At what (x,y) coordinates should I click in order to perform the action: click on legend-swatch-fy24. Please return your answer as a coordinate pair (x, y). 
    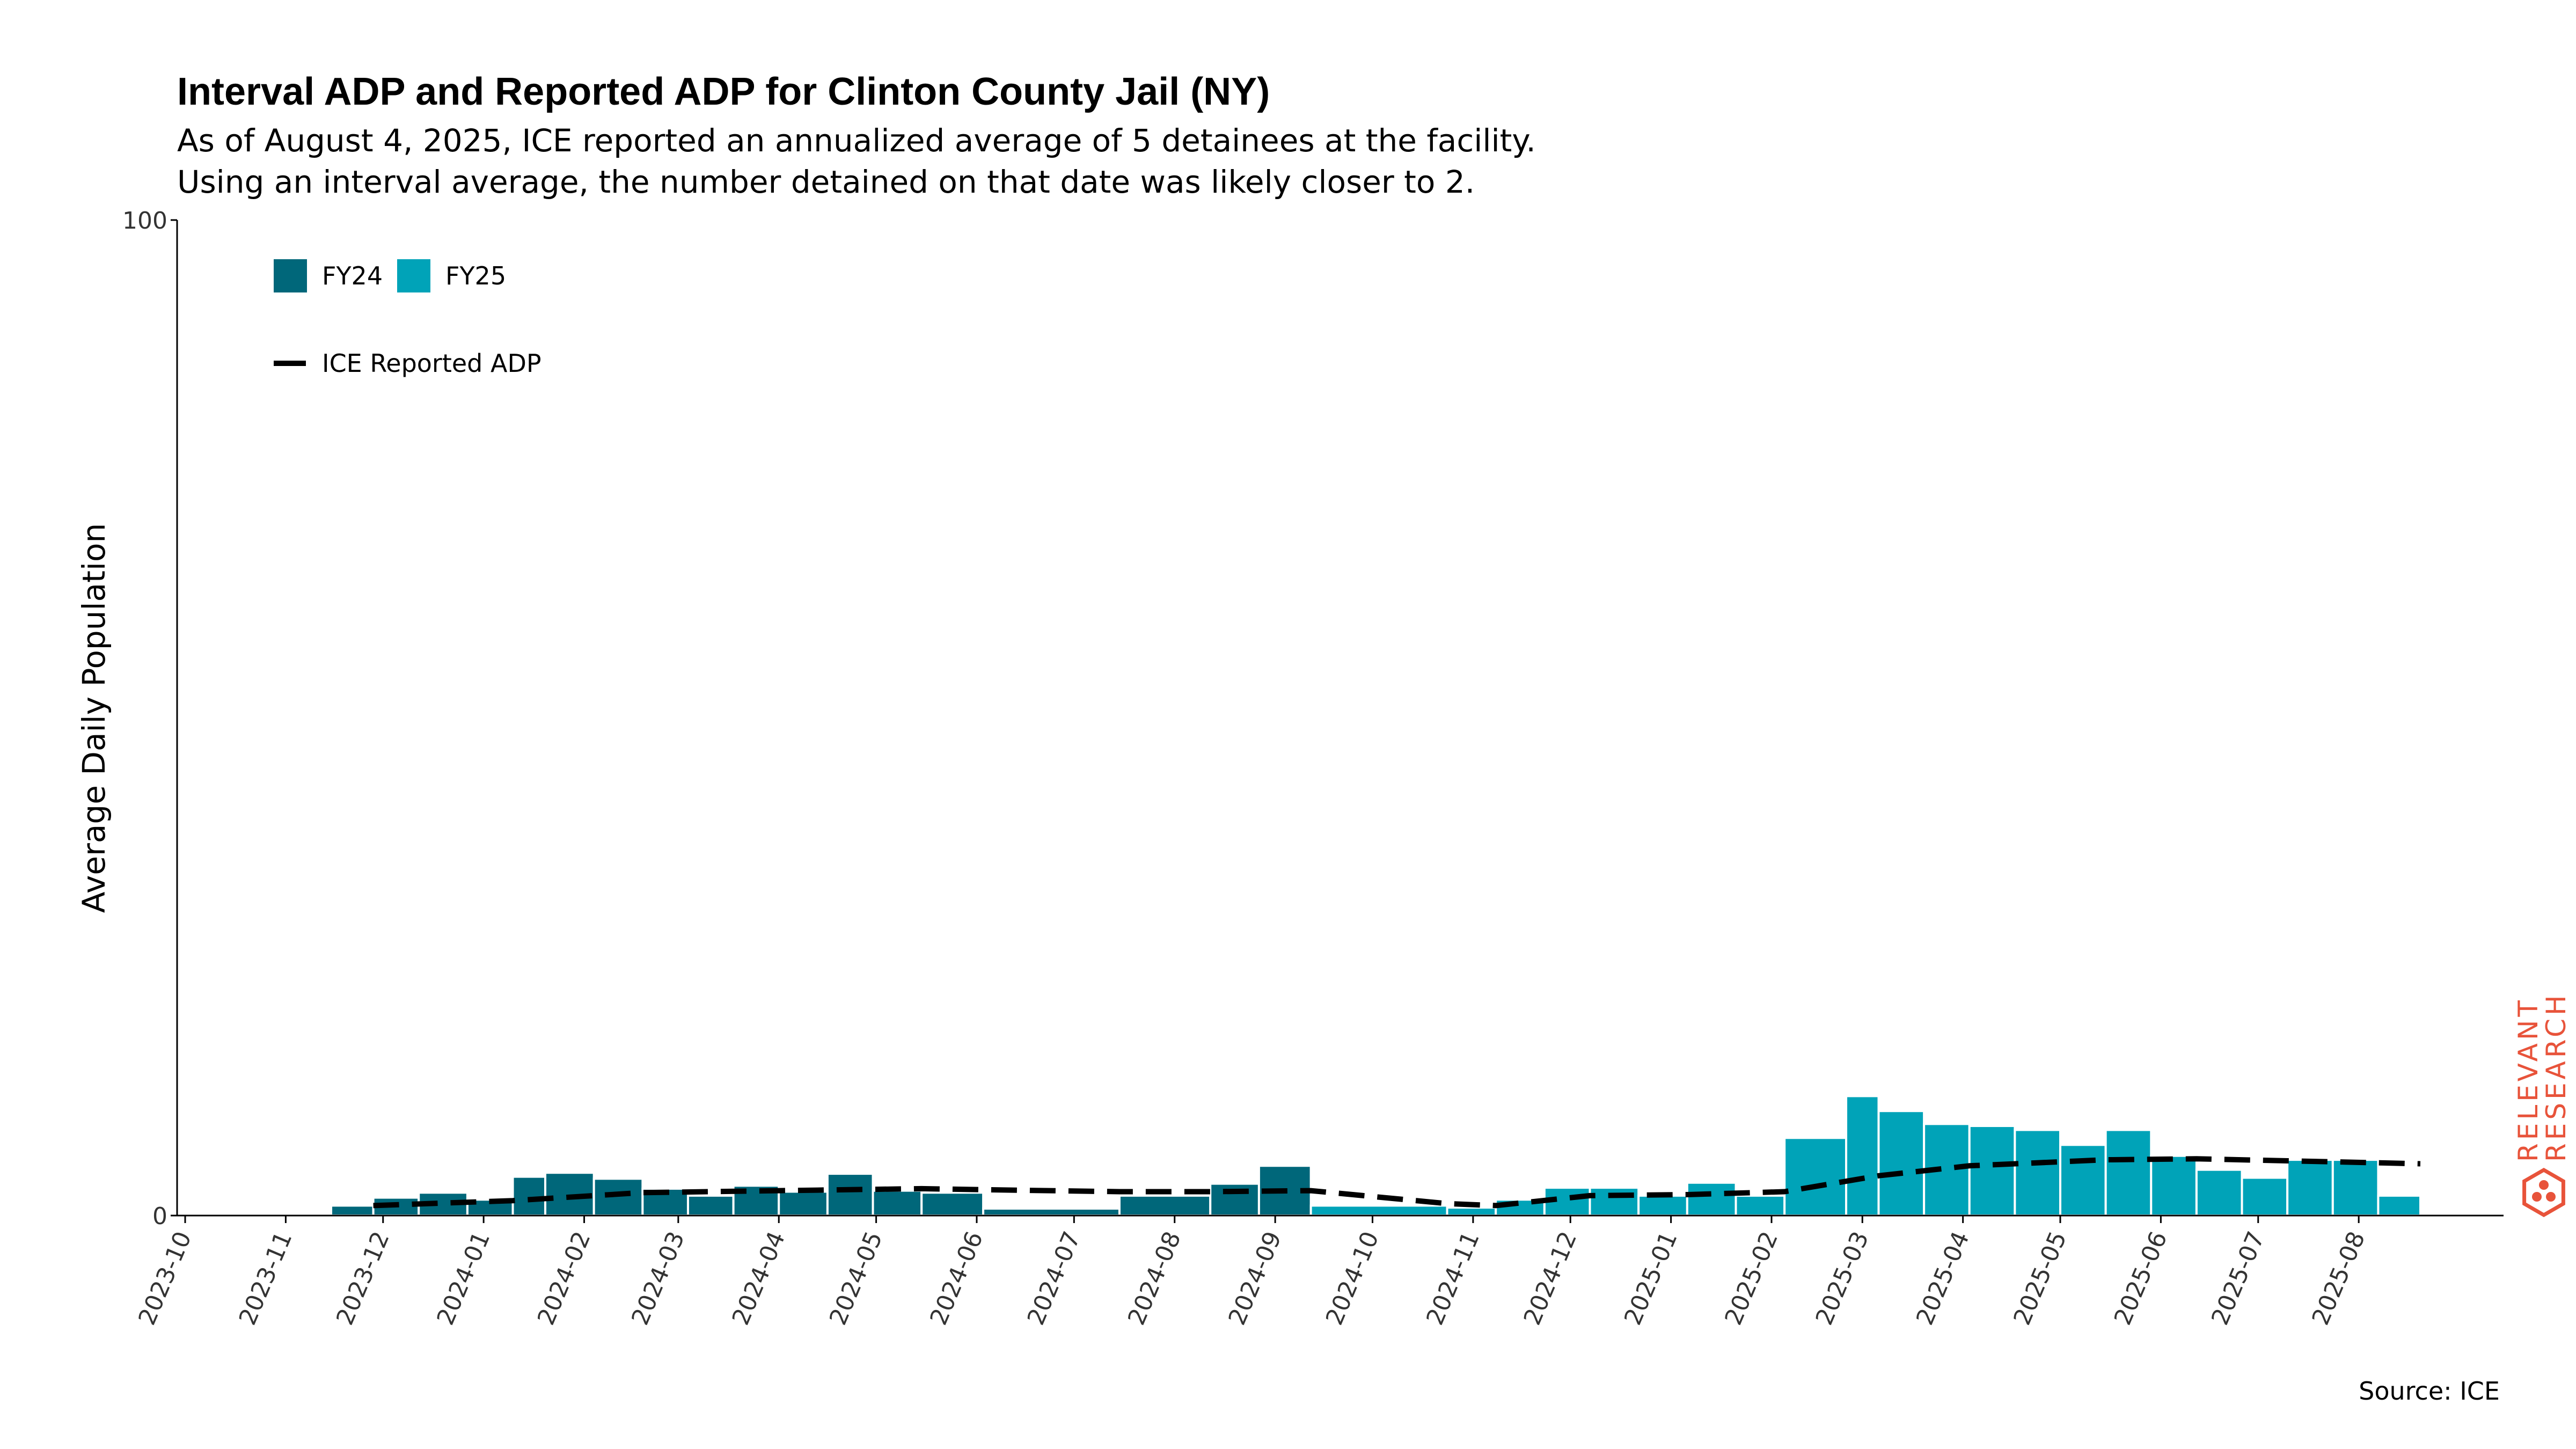
    Looking at the image, I should click on (290, 275).